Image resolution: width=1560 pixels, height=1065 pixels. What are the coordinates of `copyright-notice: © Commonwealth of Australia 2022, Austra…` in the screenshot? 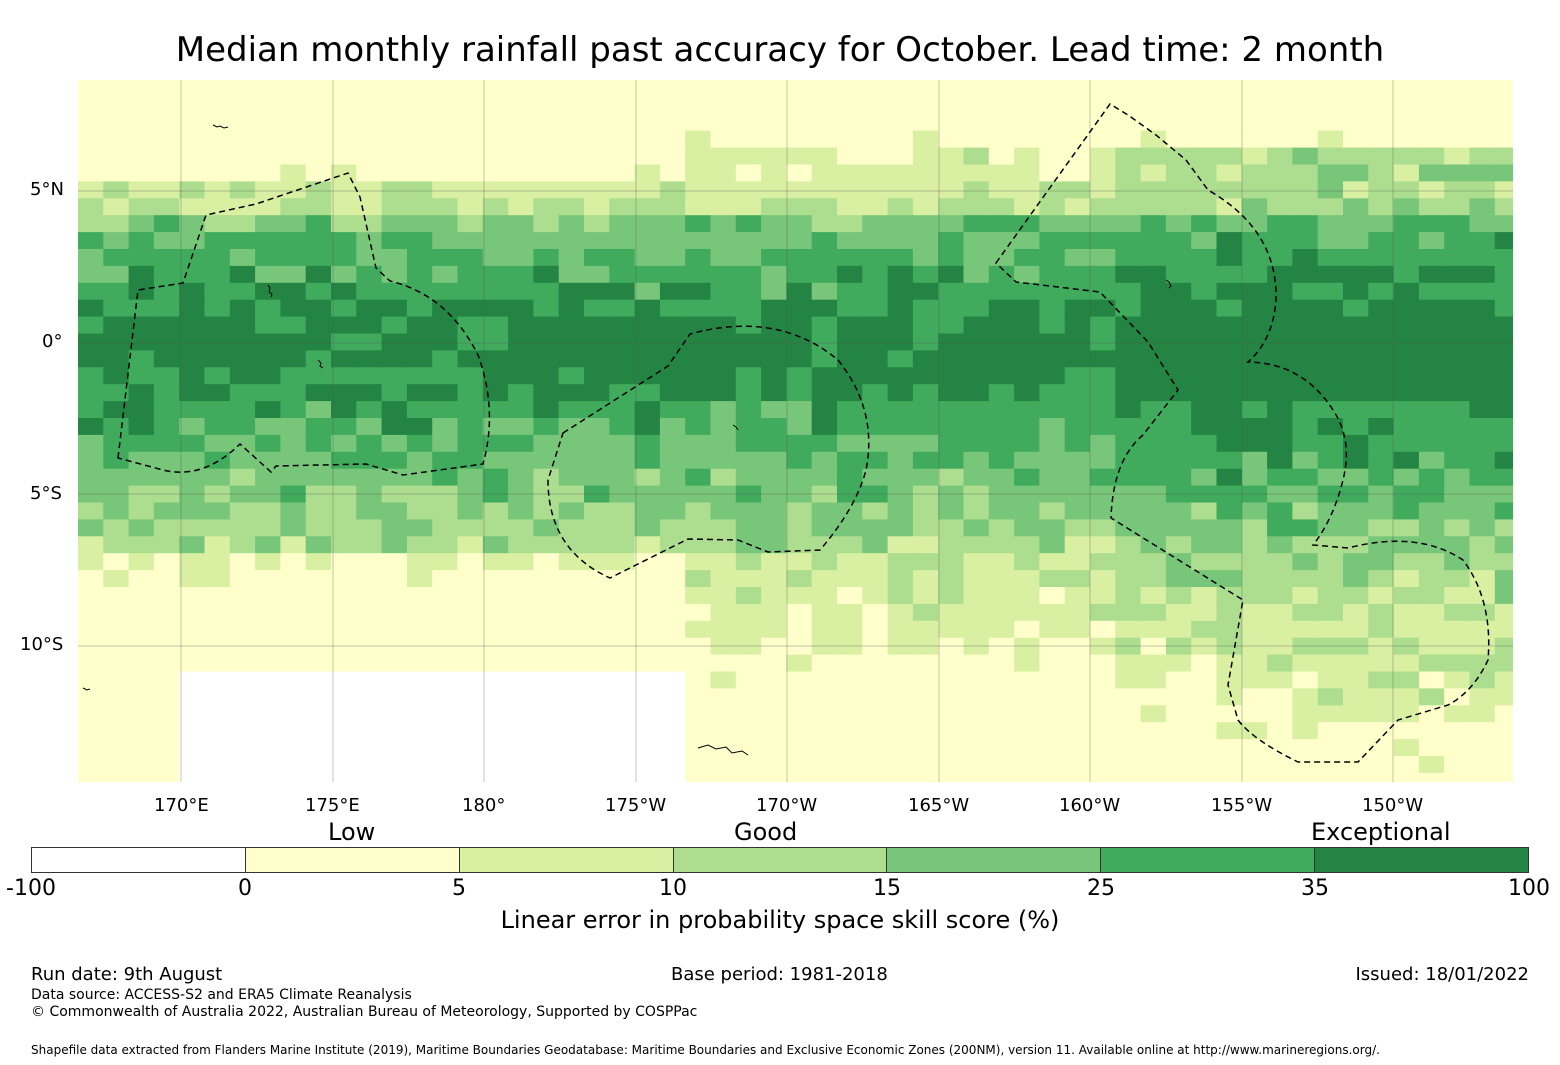 It's located at (364, 1012).